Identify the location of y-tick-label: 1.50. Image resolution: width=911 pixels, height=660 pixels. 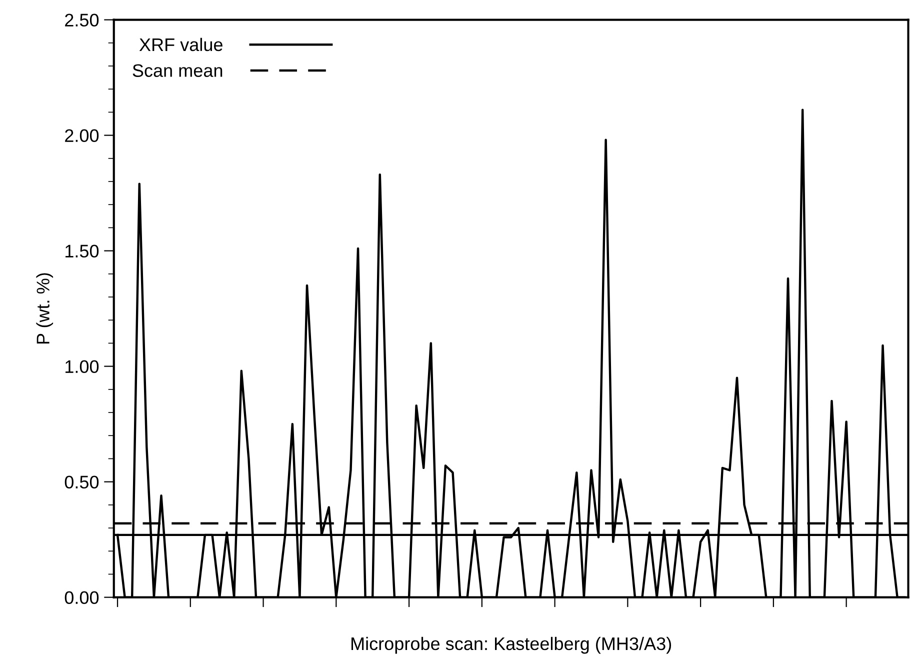
(82, 251).